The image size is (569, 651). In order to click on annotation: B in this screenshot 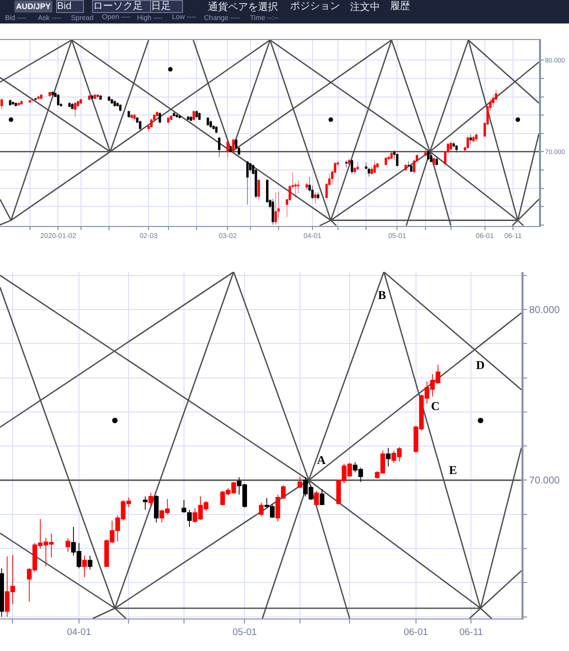, I will do `click(382, 295)`.